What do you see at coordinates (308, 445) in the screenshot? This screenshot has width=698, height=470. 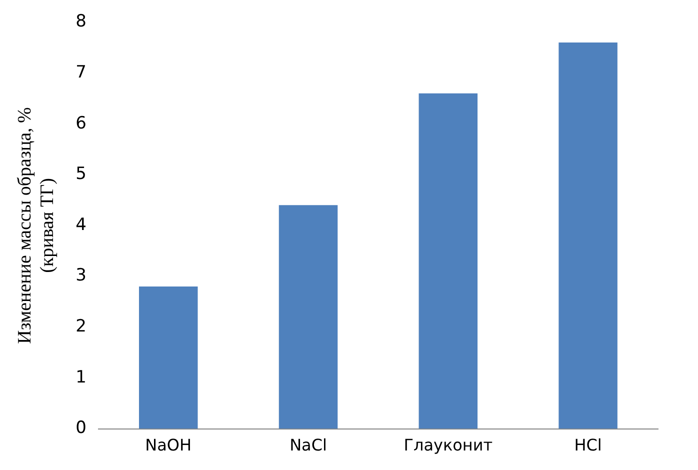 I see `x-tick-label: NaCl` at bounding box center [308, 445].